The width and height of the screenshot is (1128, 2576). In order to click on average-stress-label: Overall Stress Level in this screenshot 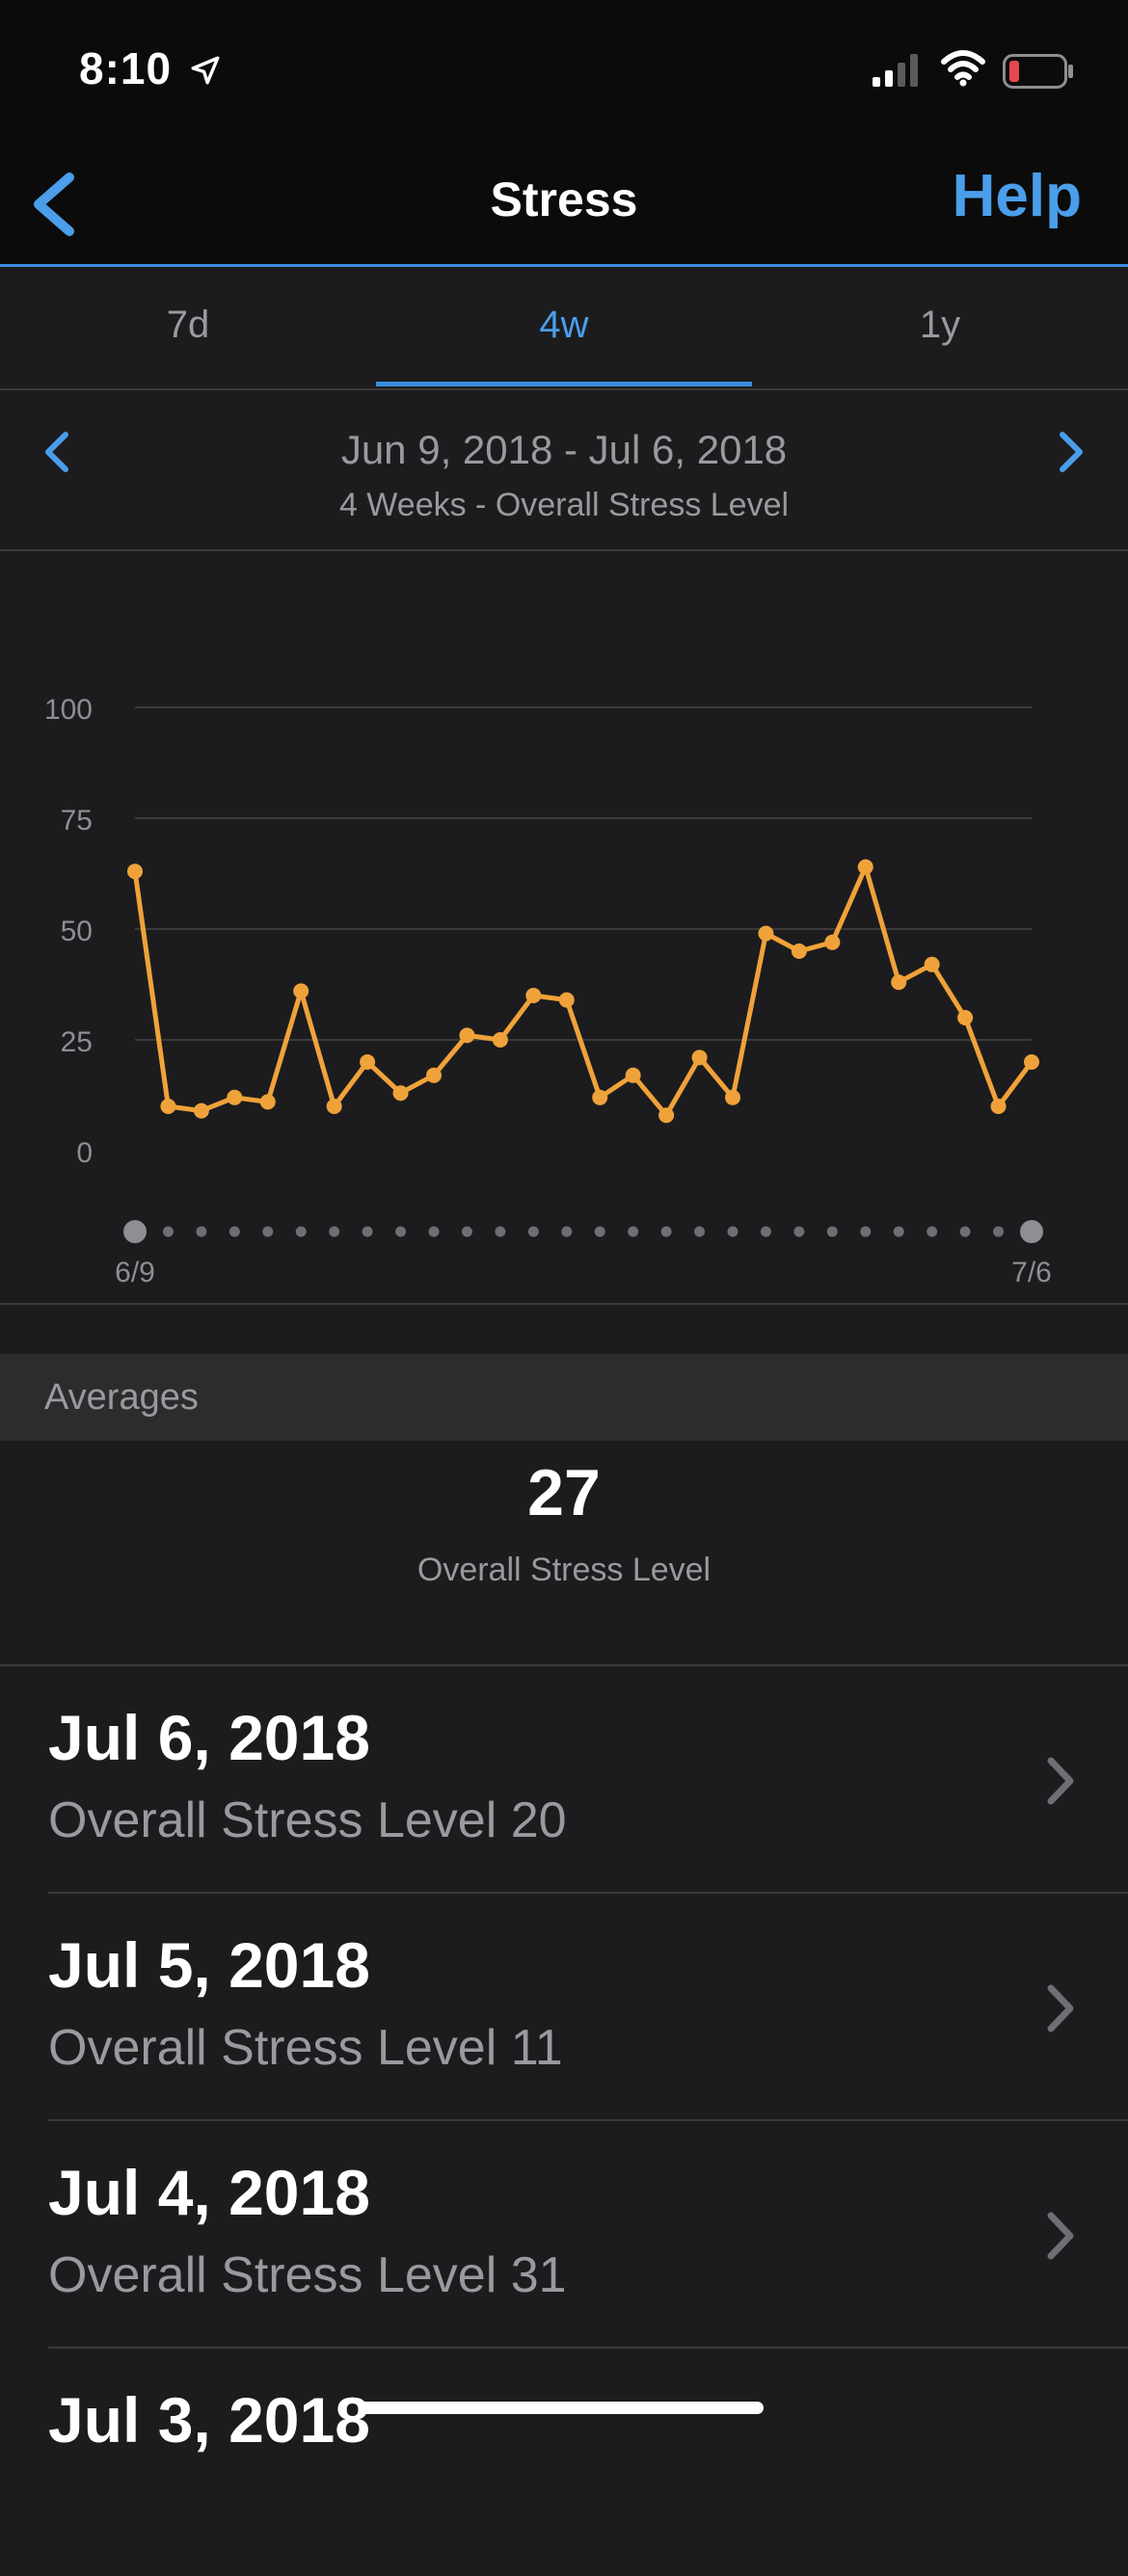, I will do `click(564, 1570)`.